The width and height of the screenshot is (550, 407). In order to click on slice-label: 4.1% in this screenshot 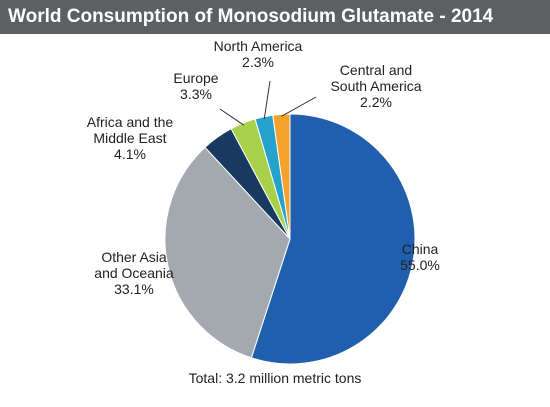, I will do `click(130, 154)`.